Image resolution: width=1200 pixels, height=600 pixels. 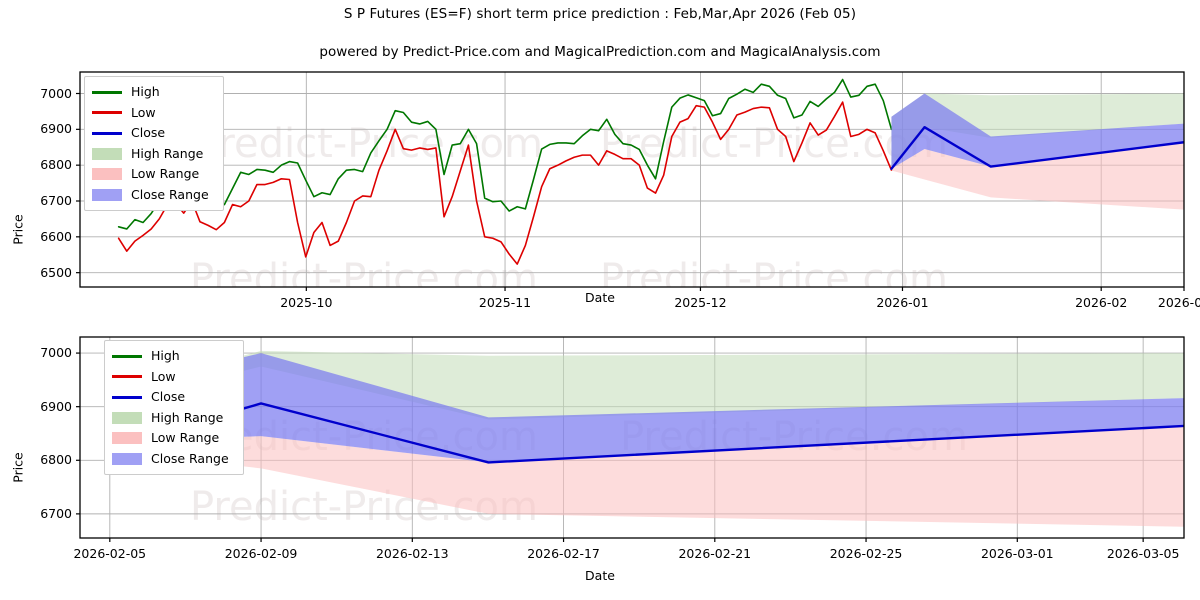 I want to click on overview-y-tick: 6500, so click(x=56, y=272).